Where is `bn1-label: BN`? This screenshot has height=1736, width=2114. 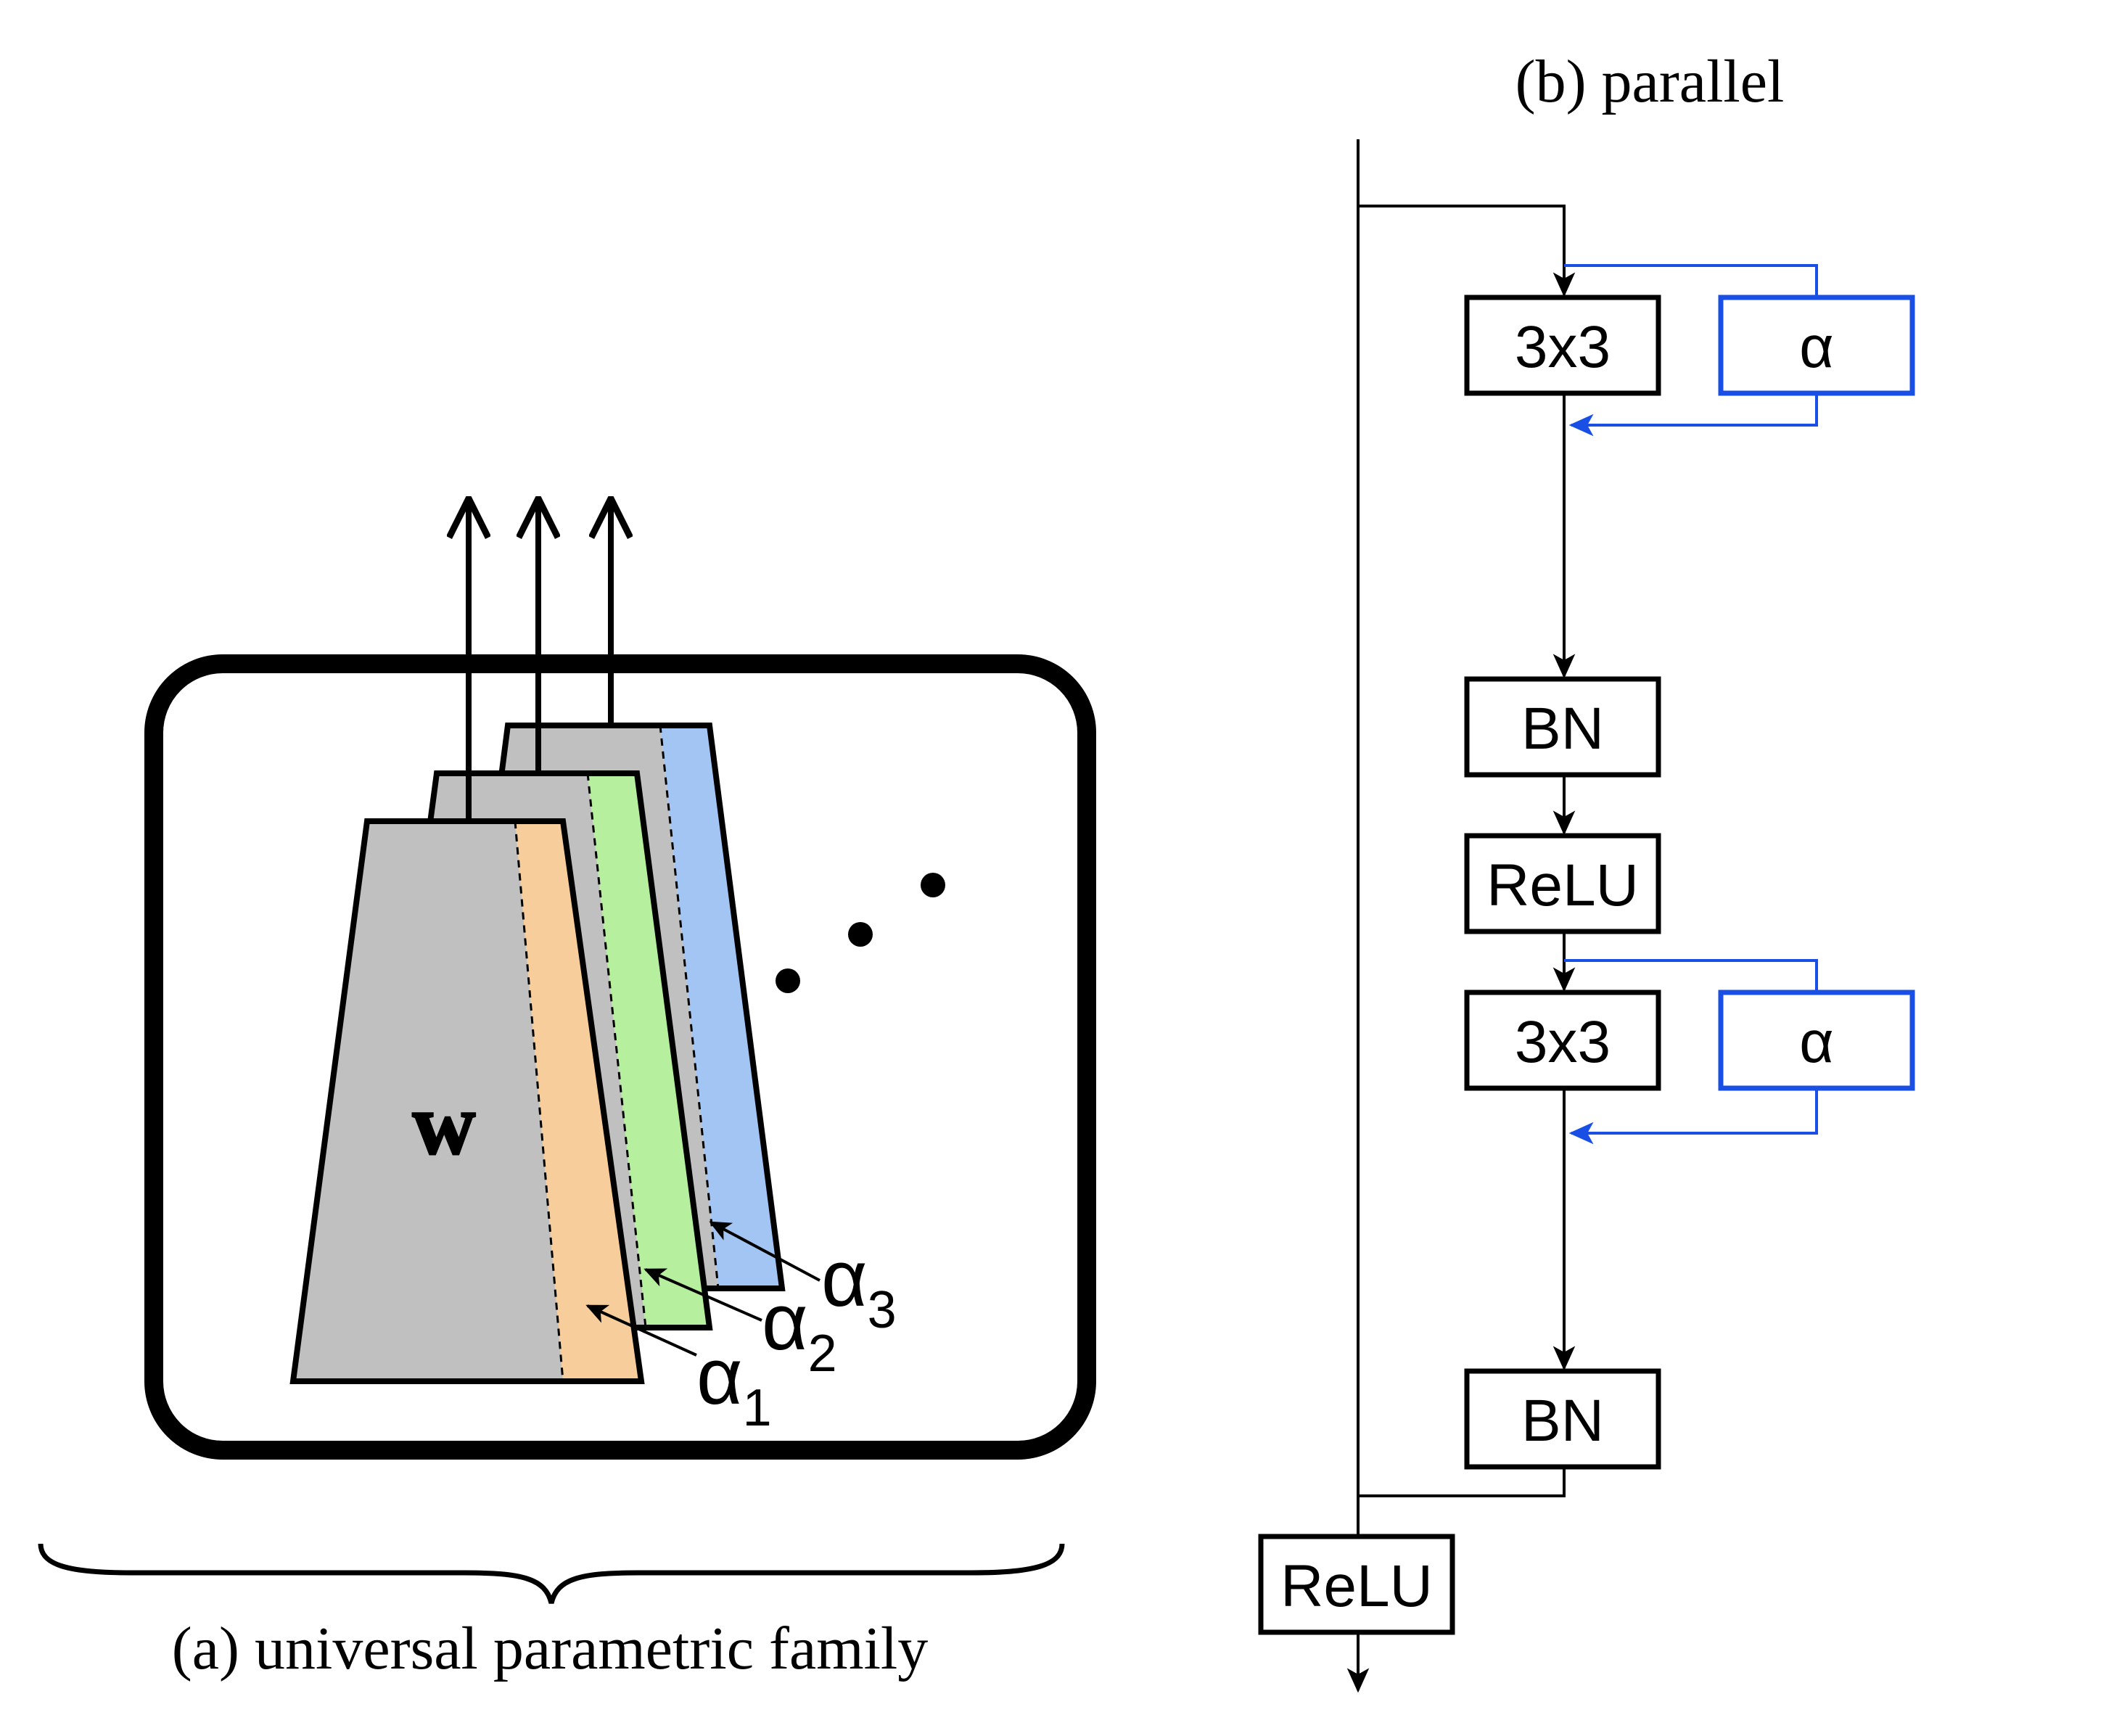
bn1-label: BN is located at coordinates (1562, 729).